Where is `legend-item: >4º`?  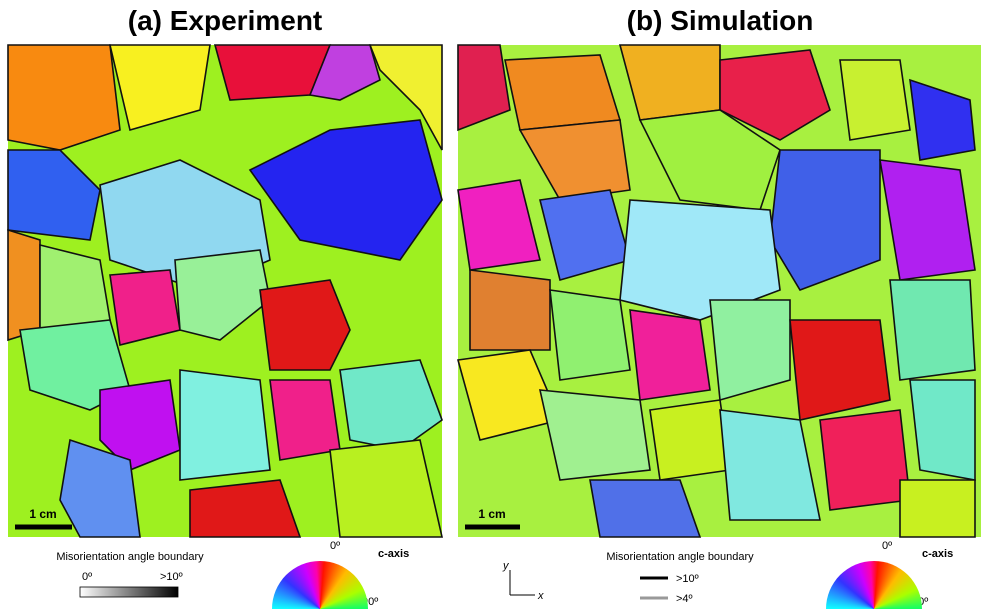
legend-item: >4º is located at coordinates (684, 599).